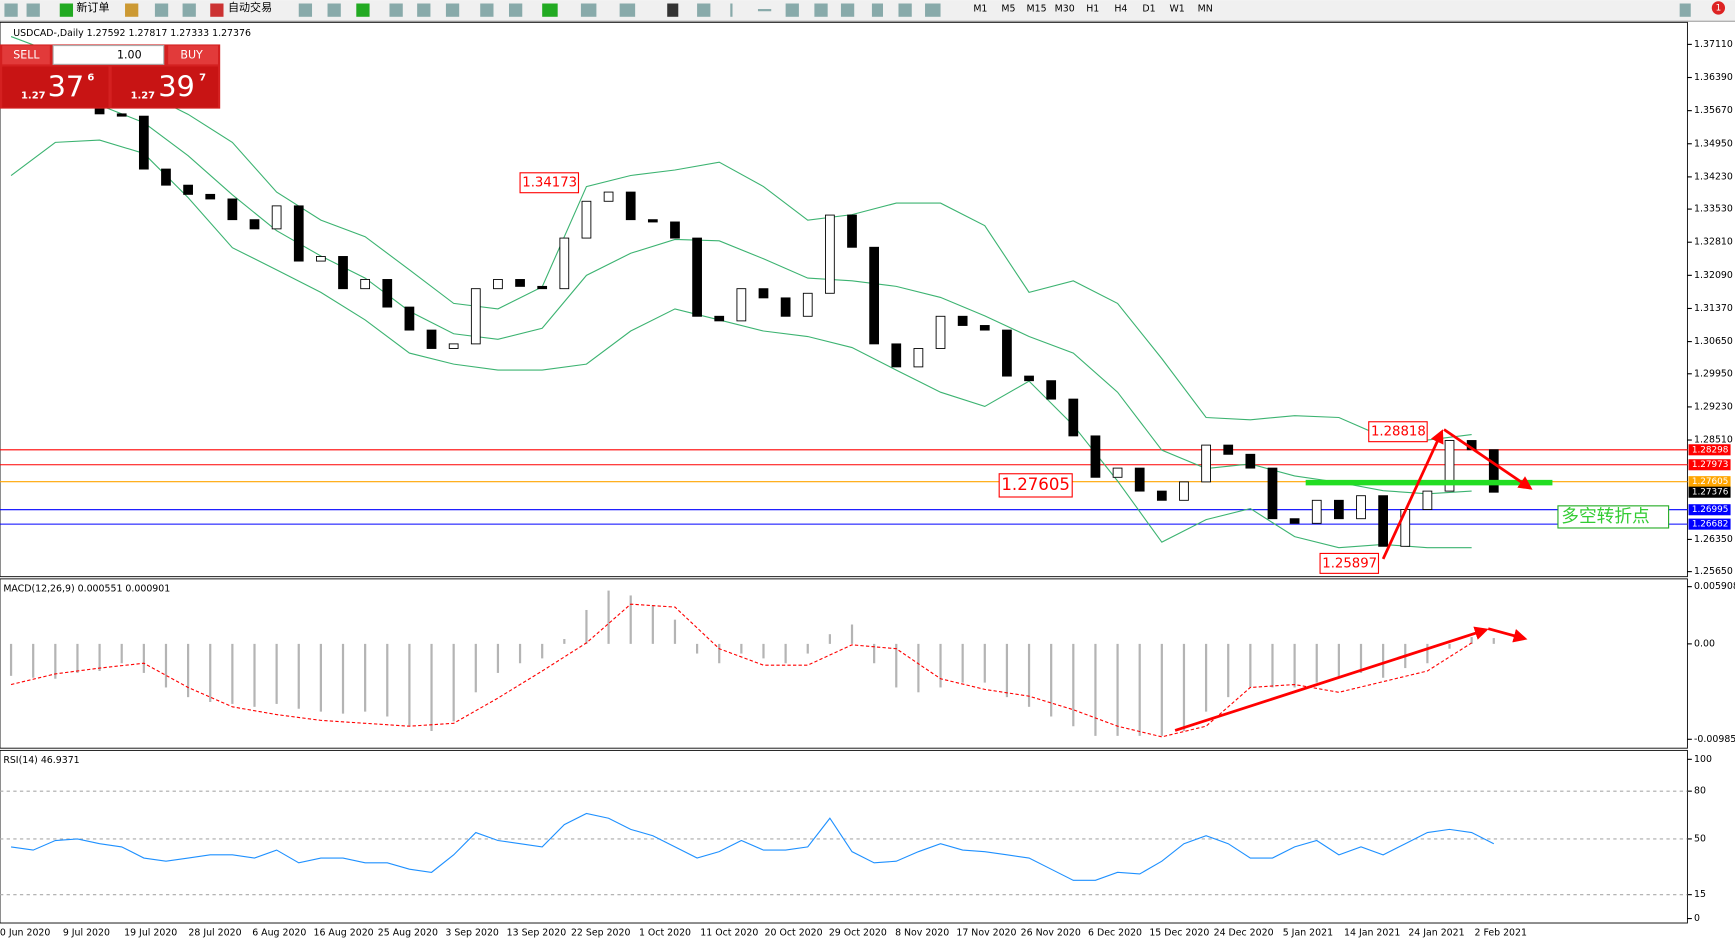  Describe the element at coordinates (472, 932) in the screenshot. I see `x-tick-label: 3 Sep 2020` at that location.